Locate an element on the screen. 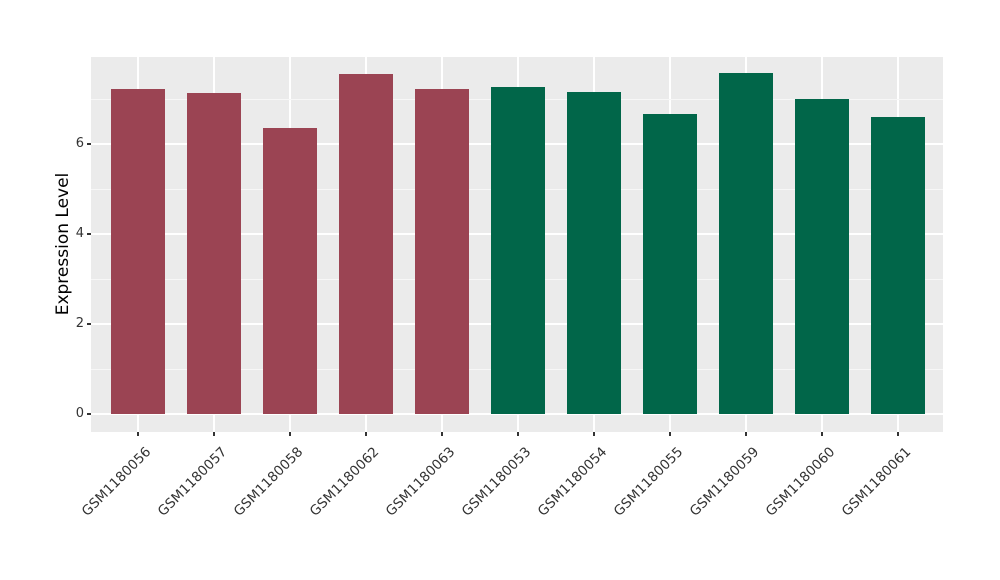  bar-GSM1180062 is located at coordinates (366, 244).